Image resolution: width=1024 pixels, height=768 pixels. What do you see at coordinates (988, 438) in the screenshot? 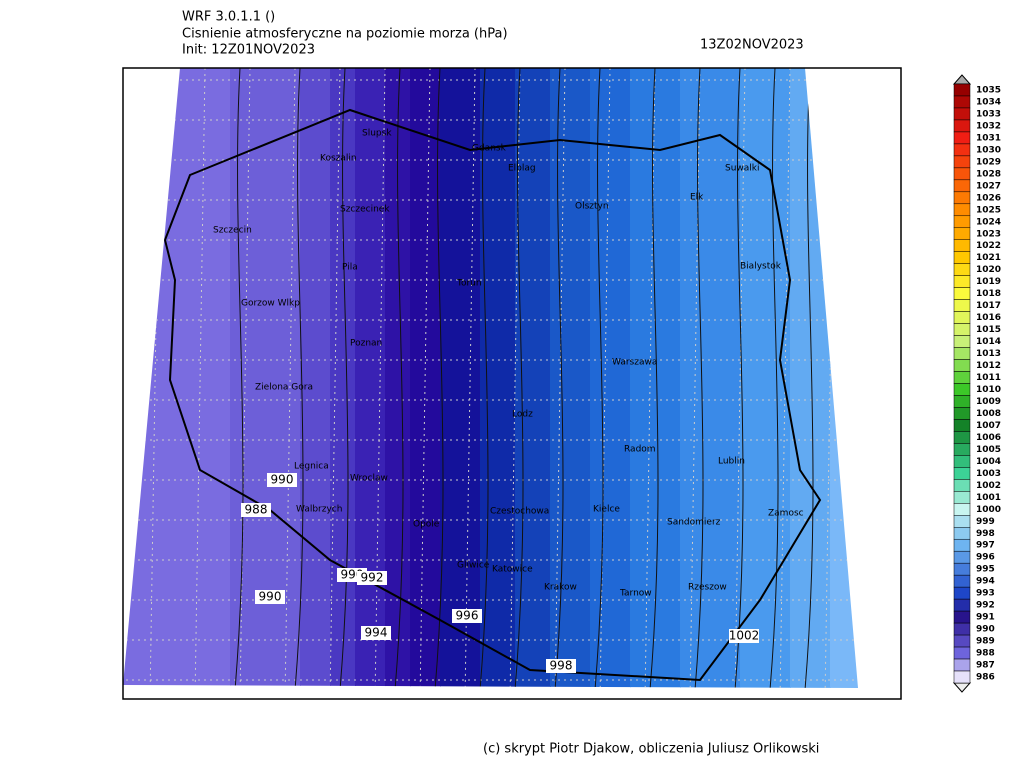
I see `colorbar-label: 1006` at bounding box center [988, 438].